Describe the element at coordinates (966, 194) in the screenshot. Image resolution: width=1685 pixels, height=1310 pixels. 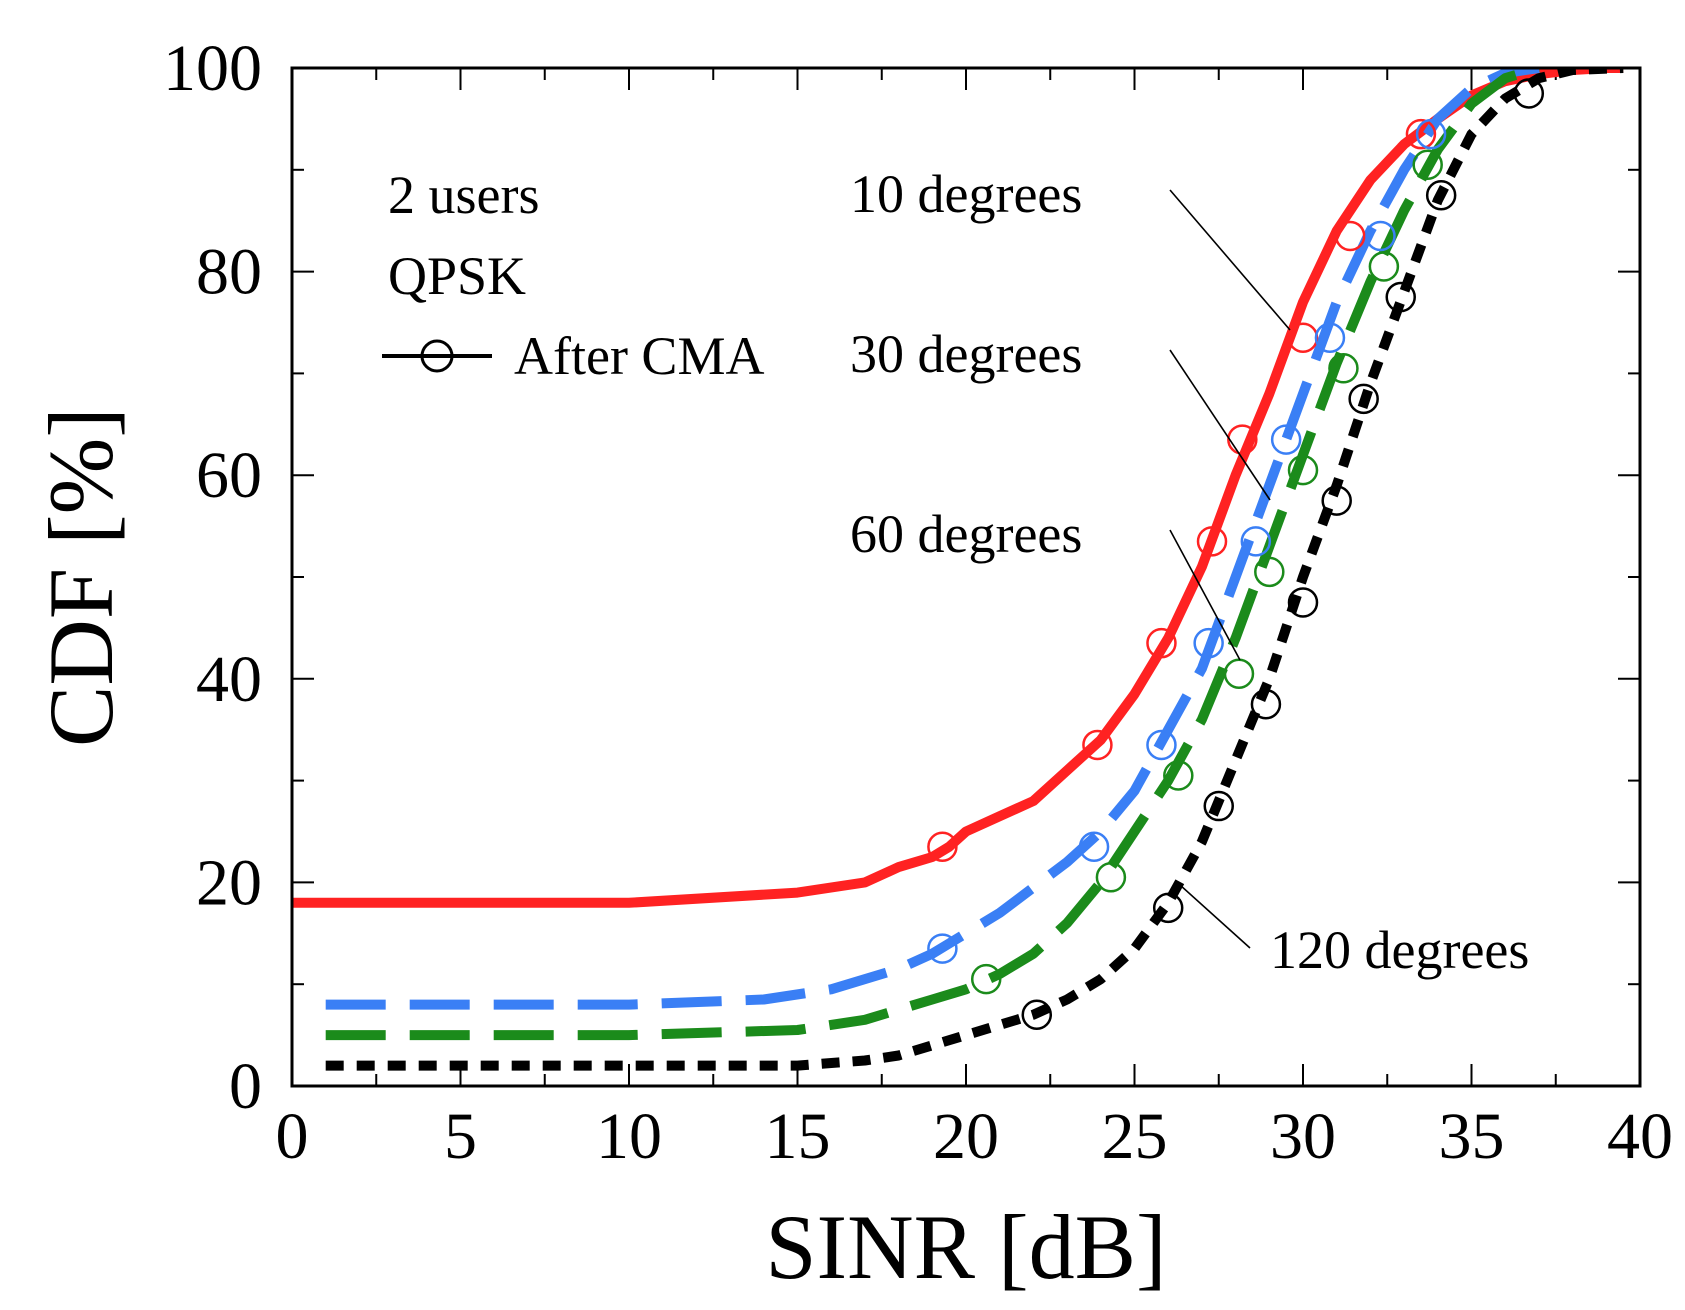
I see `annotation-10-degrees: 10 degrees` at that location.